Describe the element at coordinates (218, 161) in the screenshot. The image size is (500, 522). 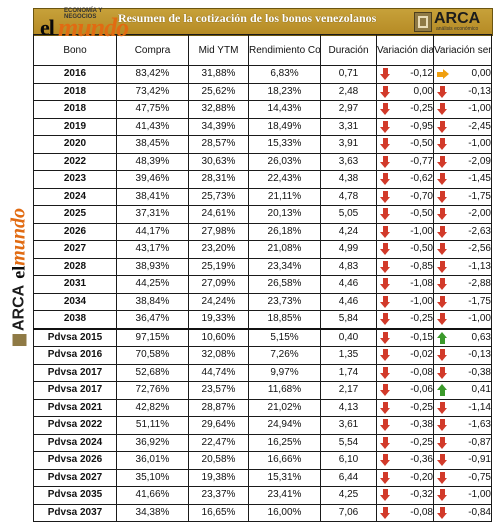
I see `cell-ytm: 30,63%` at that location.